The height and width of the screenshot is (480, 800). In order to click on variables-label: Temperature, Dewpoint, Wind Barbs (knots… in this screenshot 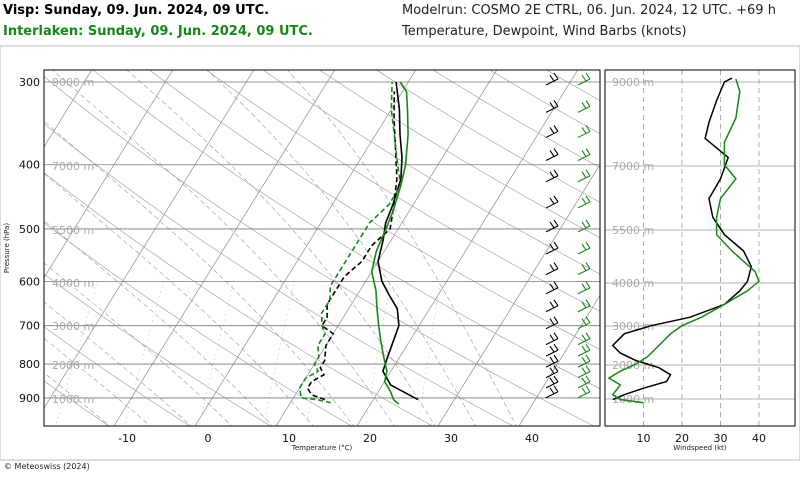, I will do `click(544, 31)`.